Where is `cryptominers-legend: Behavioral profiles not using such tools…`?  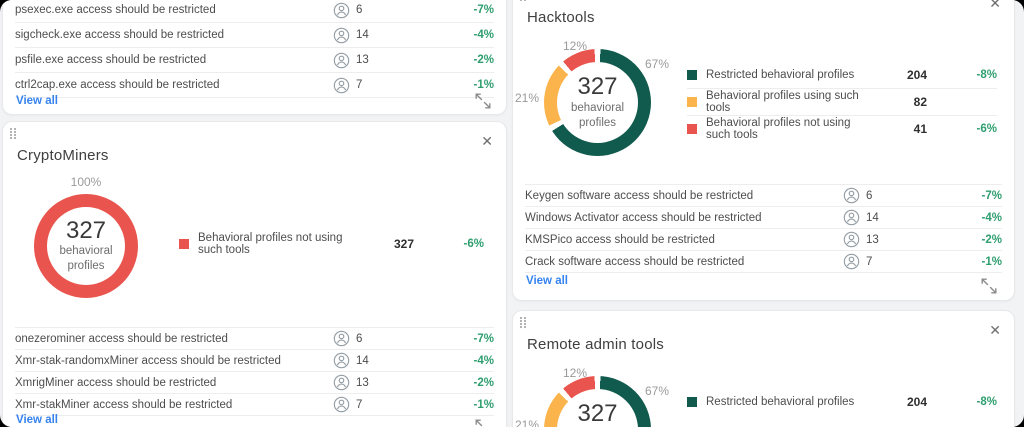 cryptominers-legend: Behavioral profiles not using such tools… is located at coordinates (331, 244).